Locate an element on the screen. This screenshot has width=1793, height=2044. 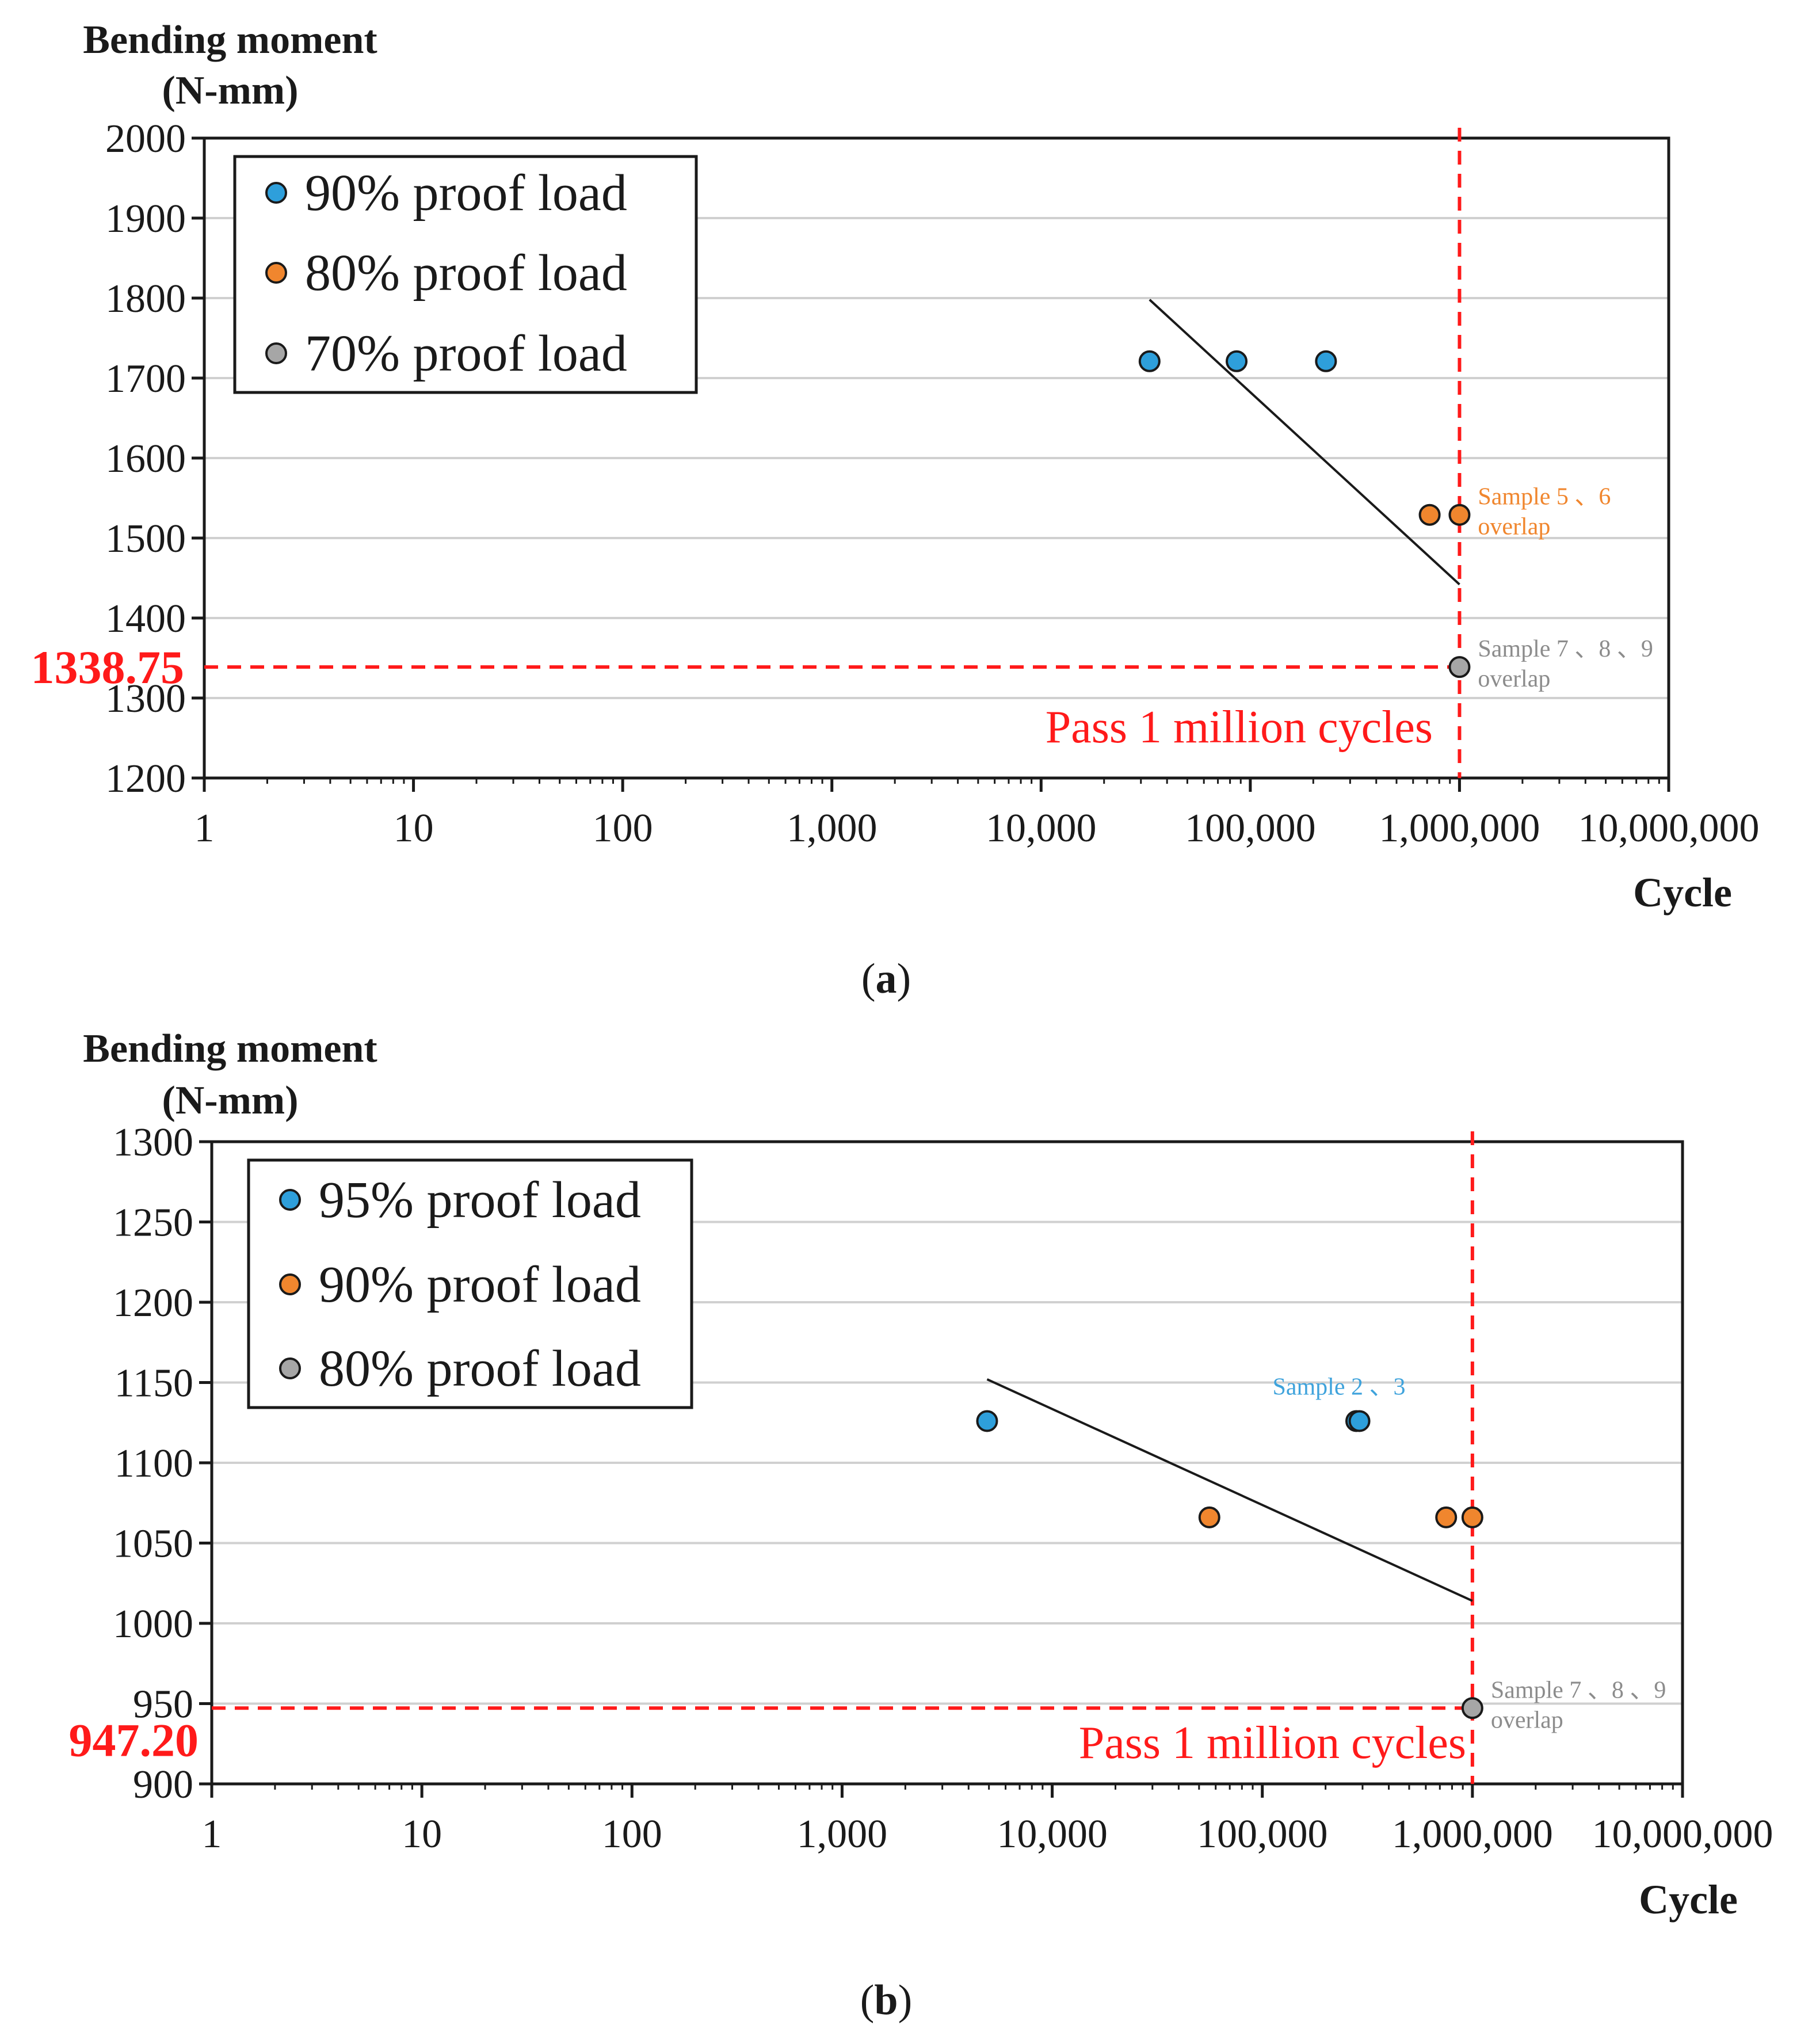
figure-caption: (b) is located at coordinates (886, 2000).